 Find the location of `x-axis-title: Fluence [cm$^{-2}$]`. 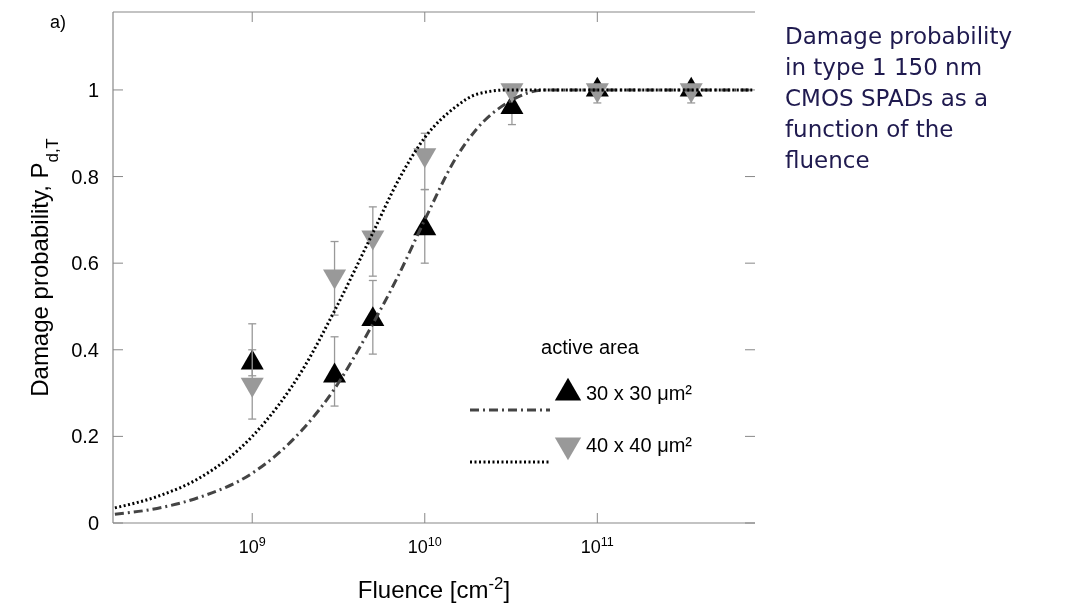

x-axis-title: Fluence [cm$^{-2}$] is located at coordinates (434, 588).